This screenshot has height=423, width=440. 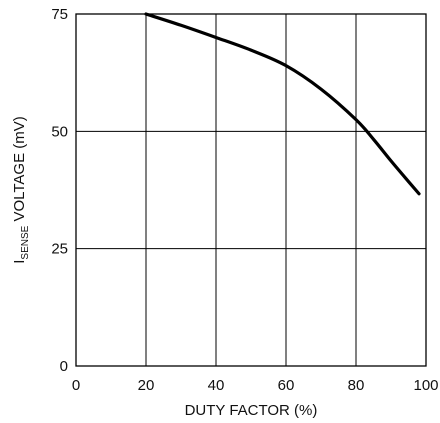 What do you see at coordinates (146, 385) in the screenshot?
I see `x-tick-label: 20` at bounding box center [146, 385].